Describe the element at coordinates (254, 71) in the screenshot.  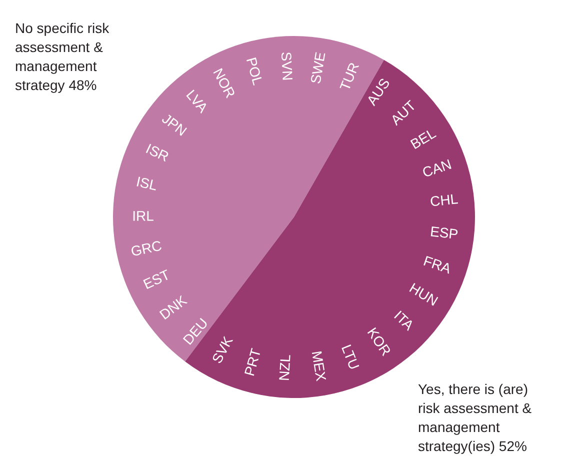
I see `text: POL` at that location.